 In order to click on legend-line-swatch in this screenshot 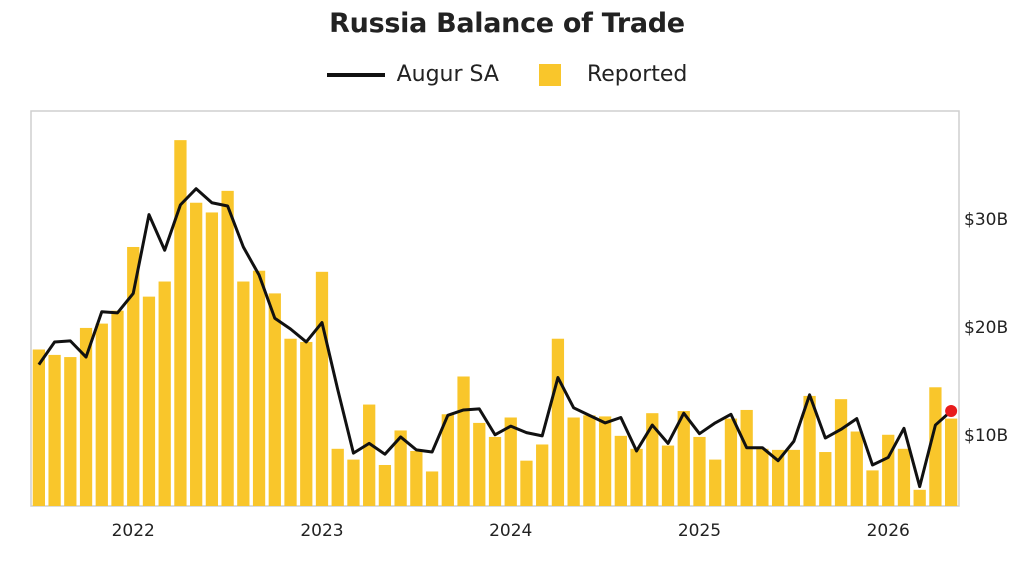, I will do `click(355, 74)`.